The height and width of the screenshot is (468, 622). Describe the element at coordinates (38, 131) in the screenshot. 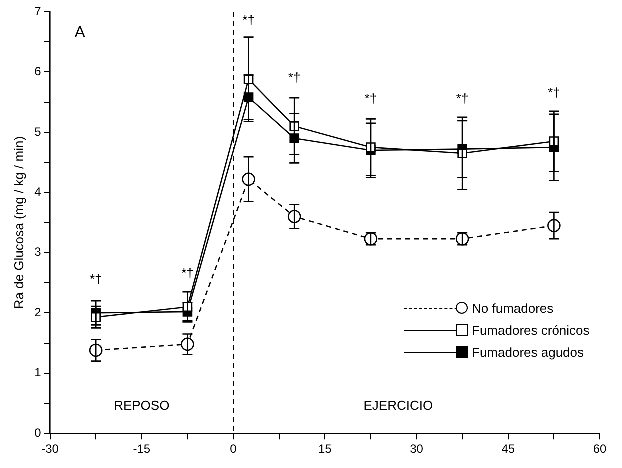

I see `y-tick-label: 5` at that location.